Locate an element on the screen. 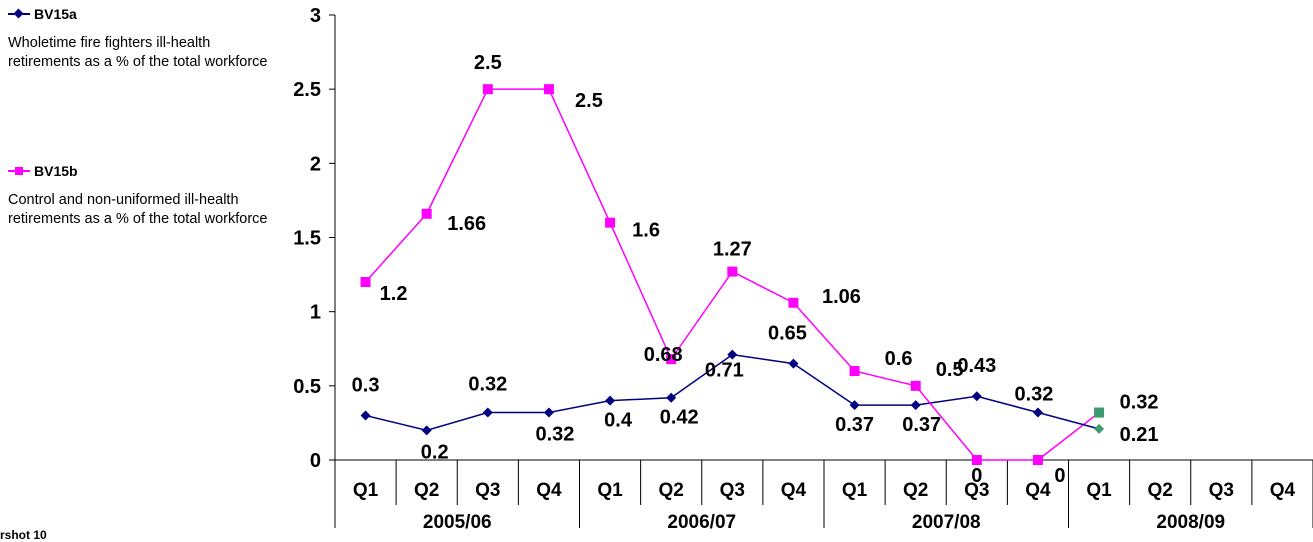 The width and height of the screenshot is (1313, 542). year-label: 2007/08 is located at coordinates (946, 522).